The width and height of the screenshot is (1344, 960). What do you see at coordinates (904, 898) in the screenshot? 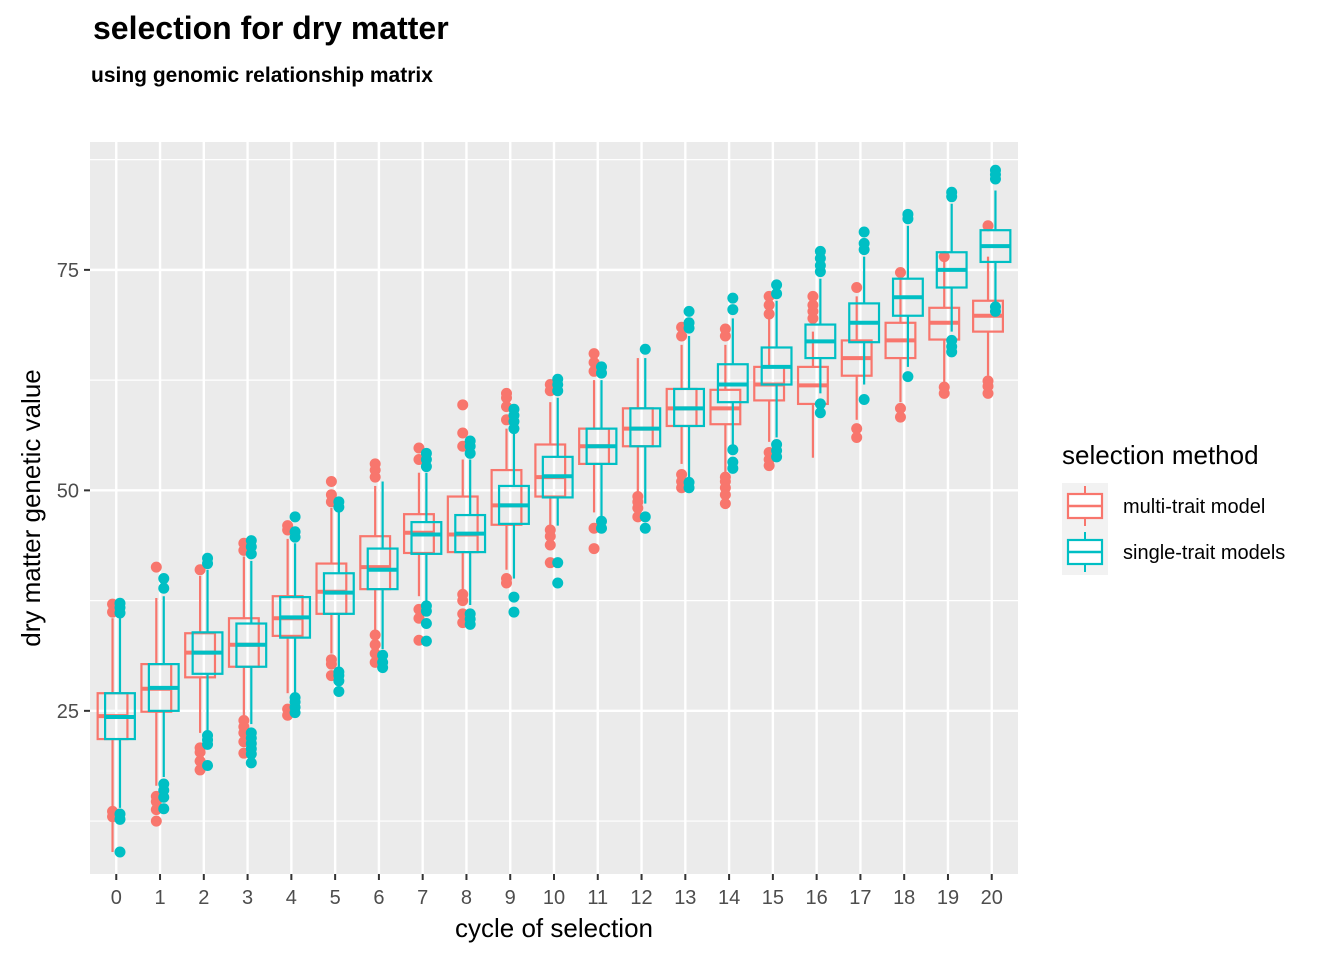
I see `x-tick-label: 18` at bounding box center [904, 898].